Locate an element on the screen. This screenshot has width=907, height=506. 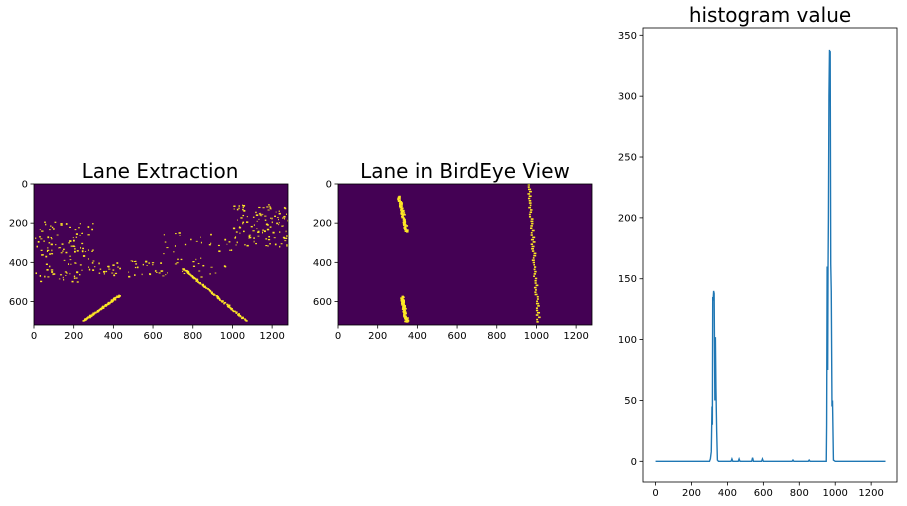
lane-extraction-x-tick-label: 600 is located at coordinates (153, 336).